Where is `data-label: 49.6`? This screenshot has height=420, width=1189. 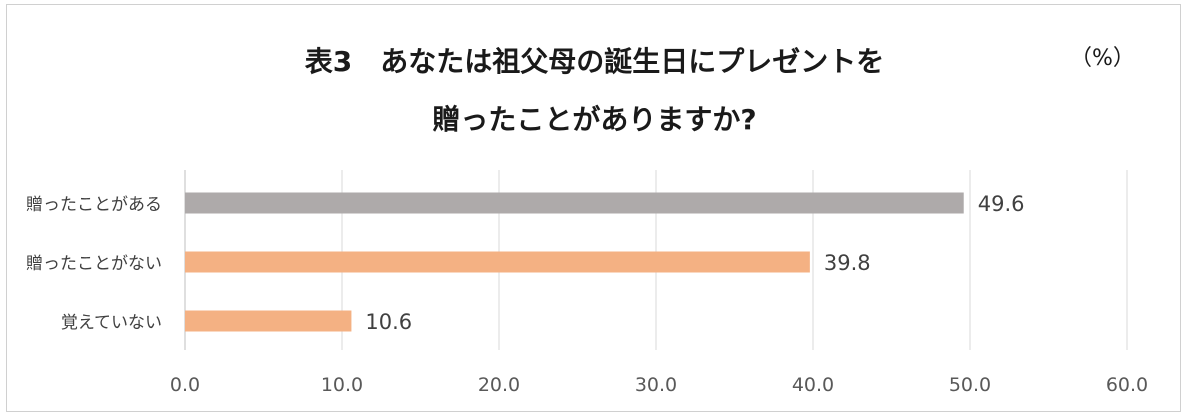 data-label: 49.6 is located at coordinates (1001, 204).